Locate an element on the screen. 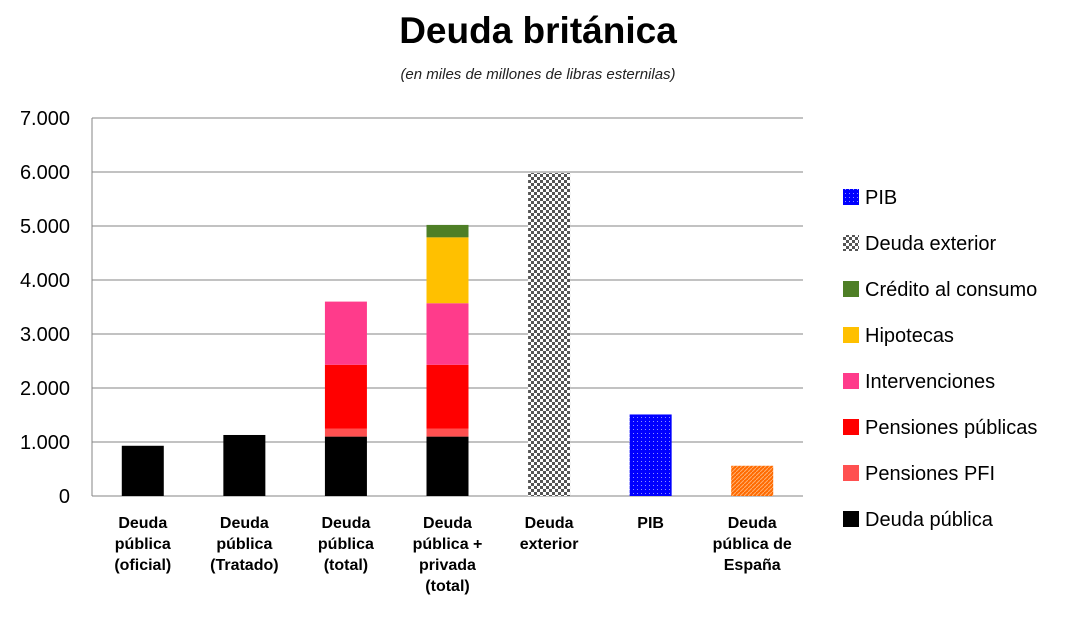 The width and height of the screenshot is (1076, 618). legend-label: Deuda pública is located at coordinates (929, 520).